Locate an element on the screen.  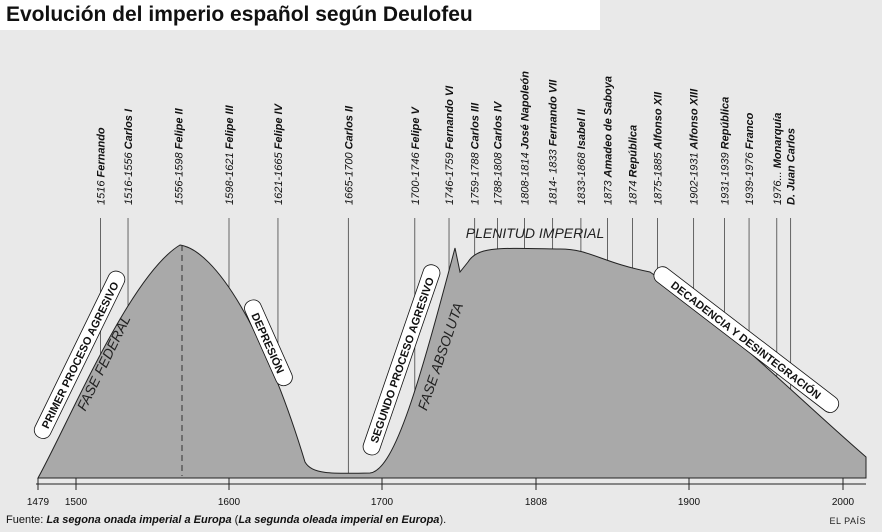
reign-label: 1665-1700 Carlos II is located at coordinates (349, 155).